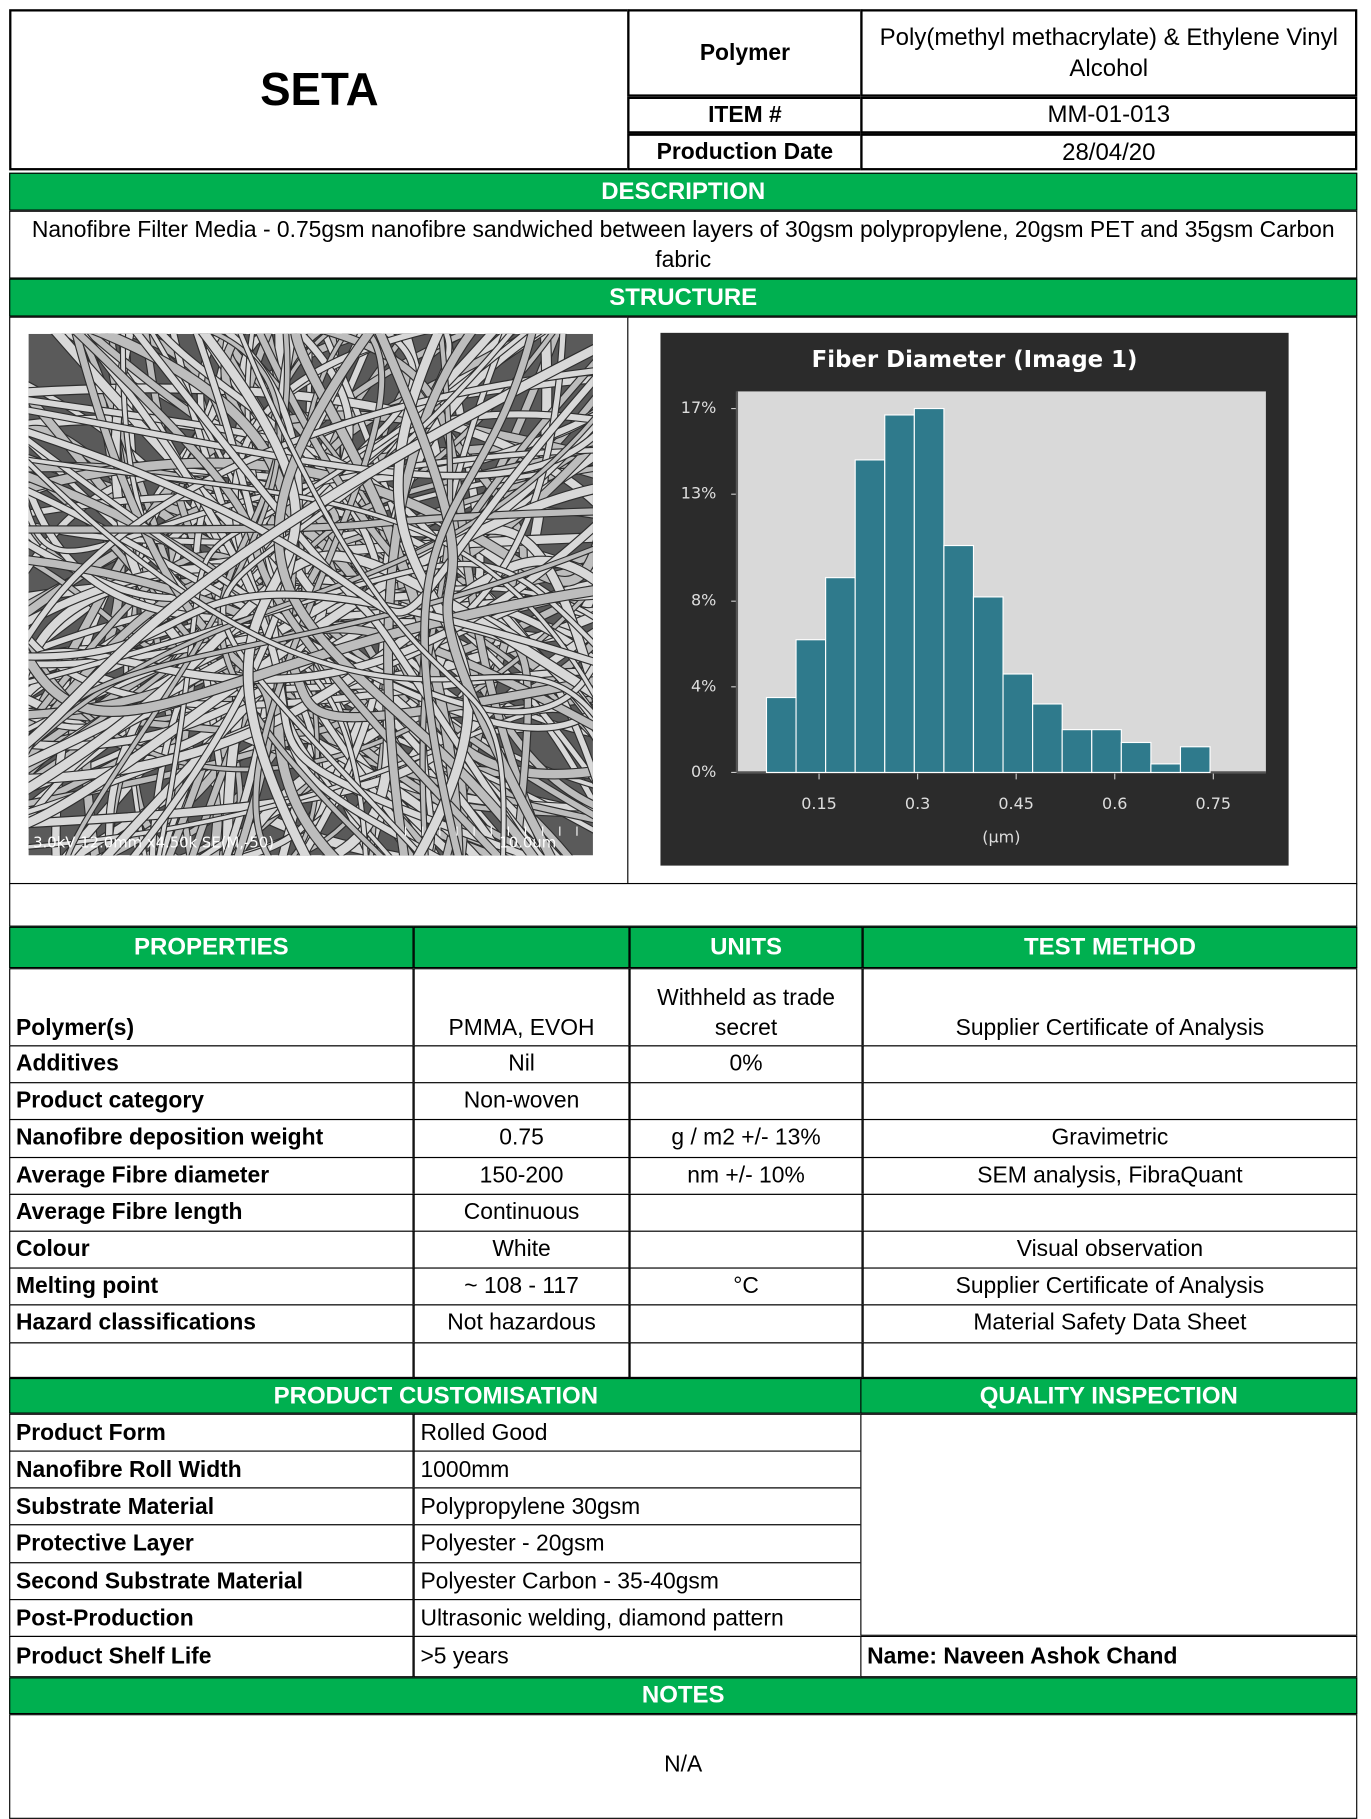 This screenshot has height=1819, width=1371. What do you see at coordinates (159, 1581) in the screenshot?
I see `custom-label-text: Second Substrate Material` at bounding box center [159, 1581].